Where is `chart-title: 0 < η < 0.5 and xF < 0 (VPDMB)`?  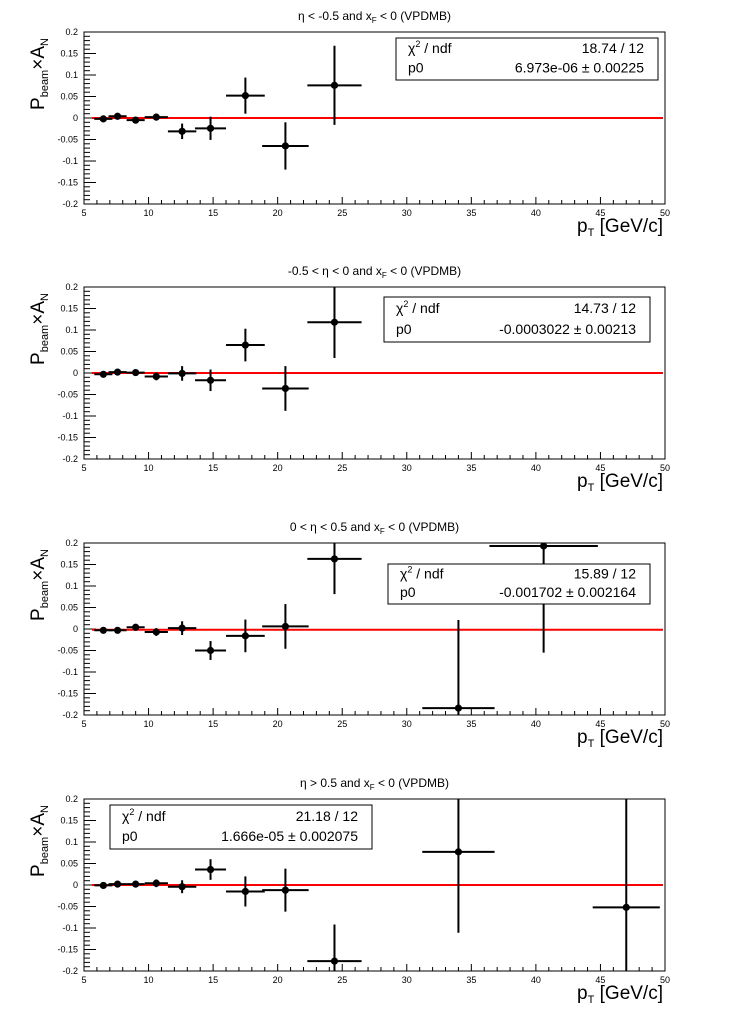
chart-title: 0 < η < 0.5 and xF < 0 (VPDMB) is located at coordinates (374, 528).